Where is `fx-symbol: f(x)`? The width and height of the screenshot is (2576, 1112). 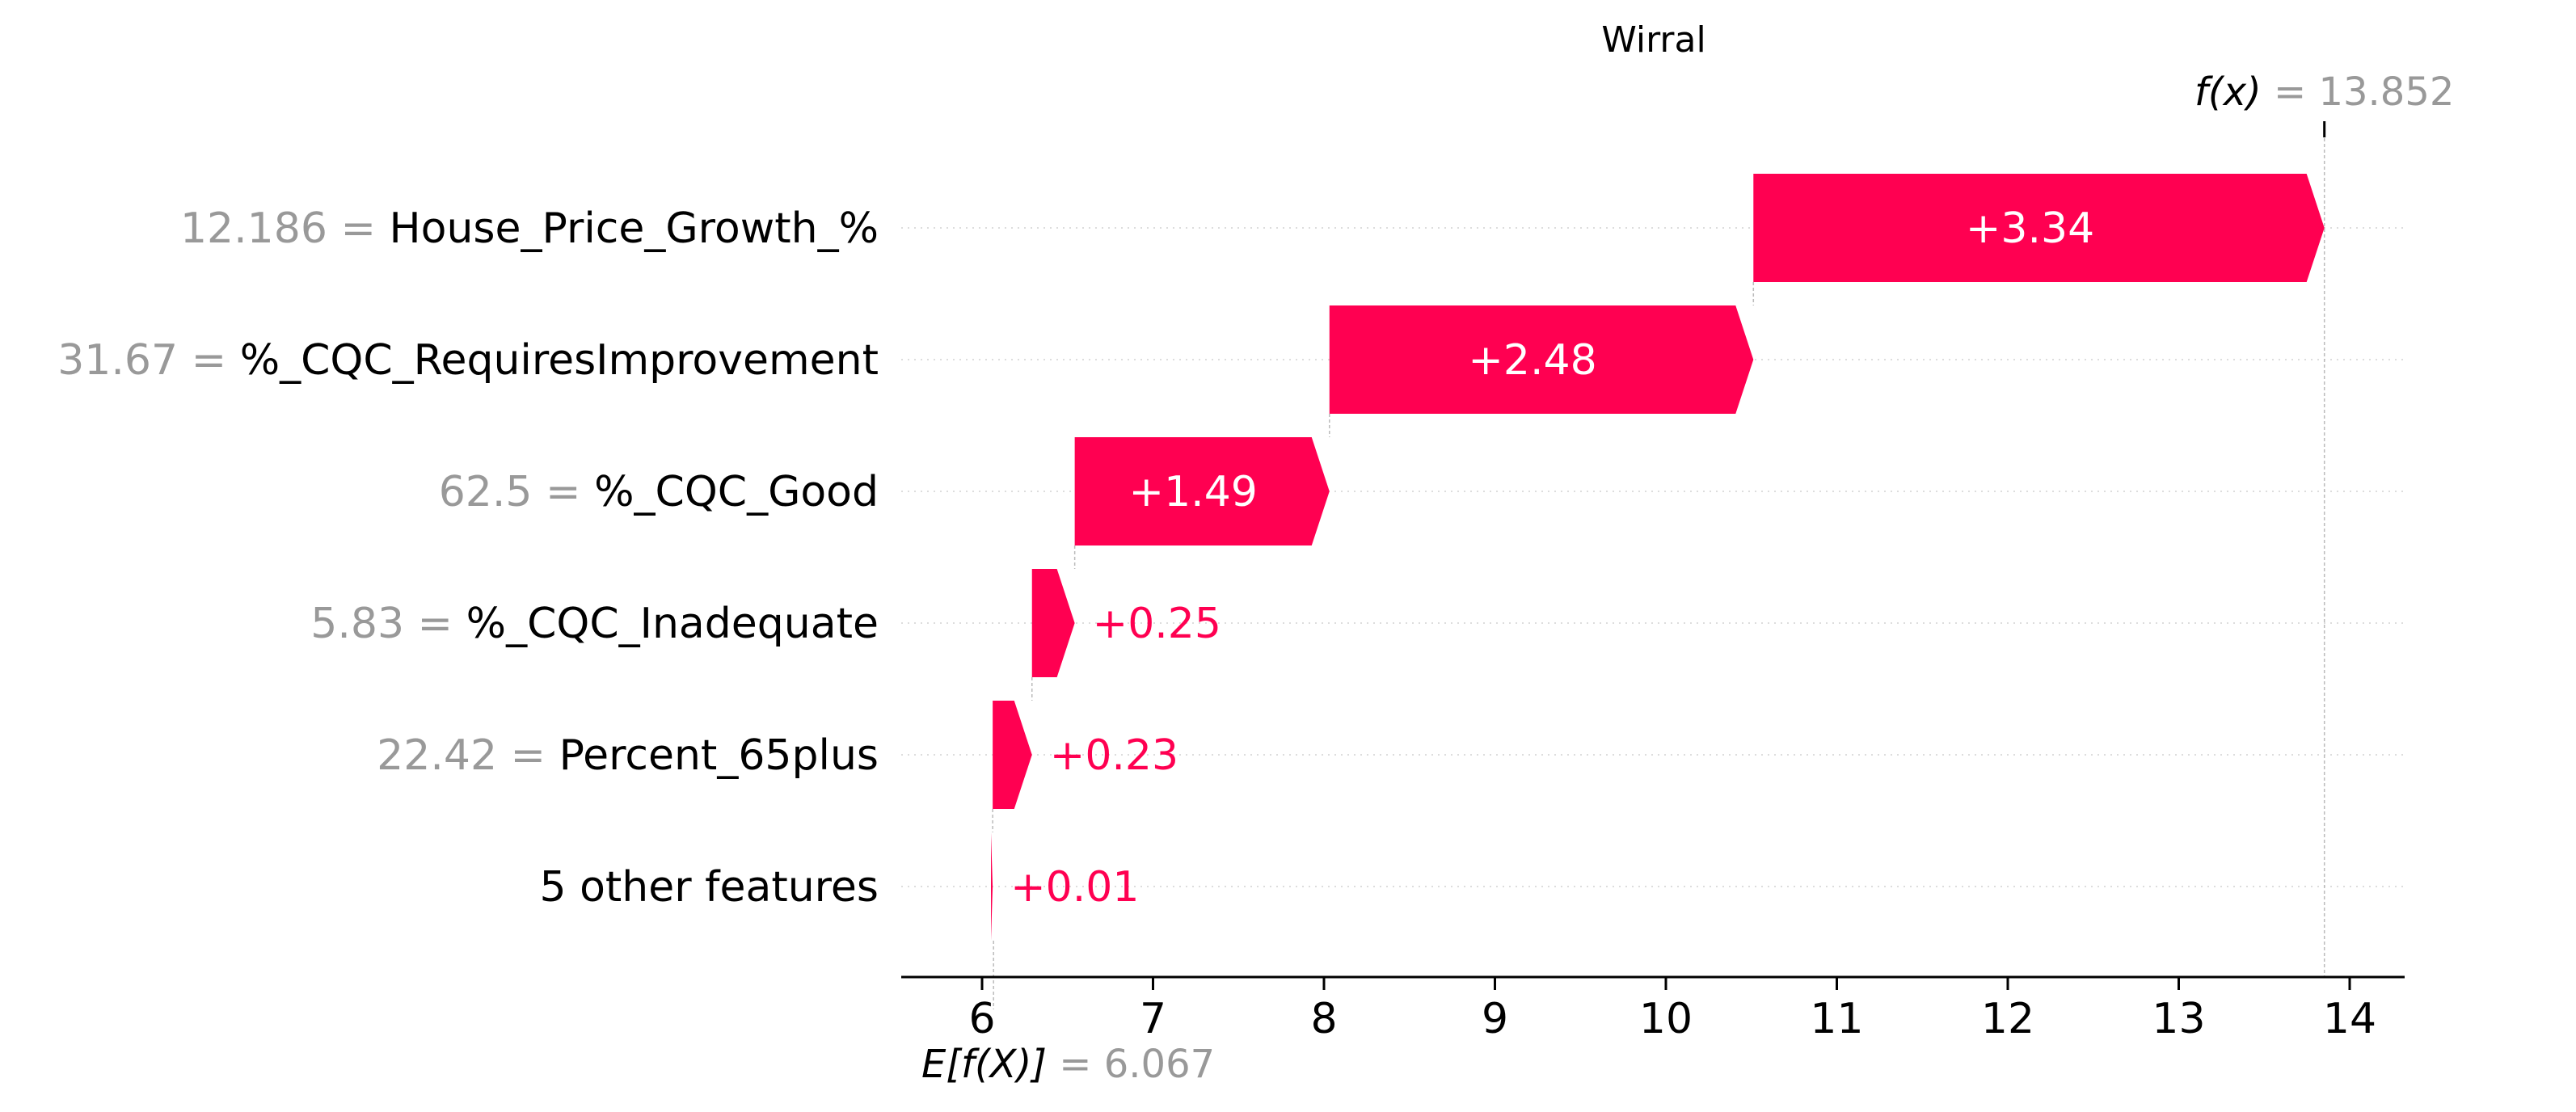 fx-symbol: f(x) is located at coordinates (2228, 93).